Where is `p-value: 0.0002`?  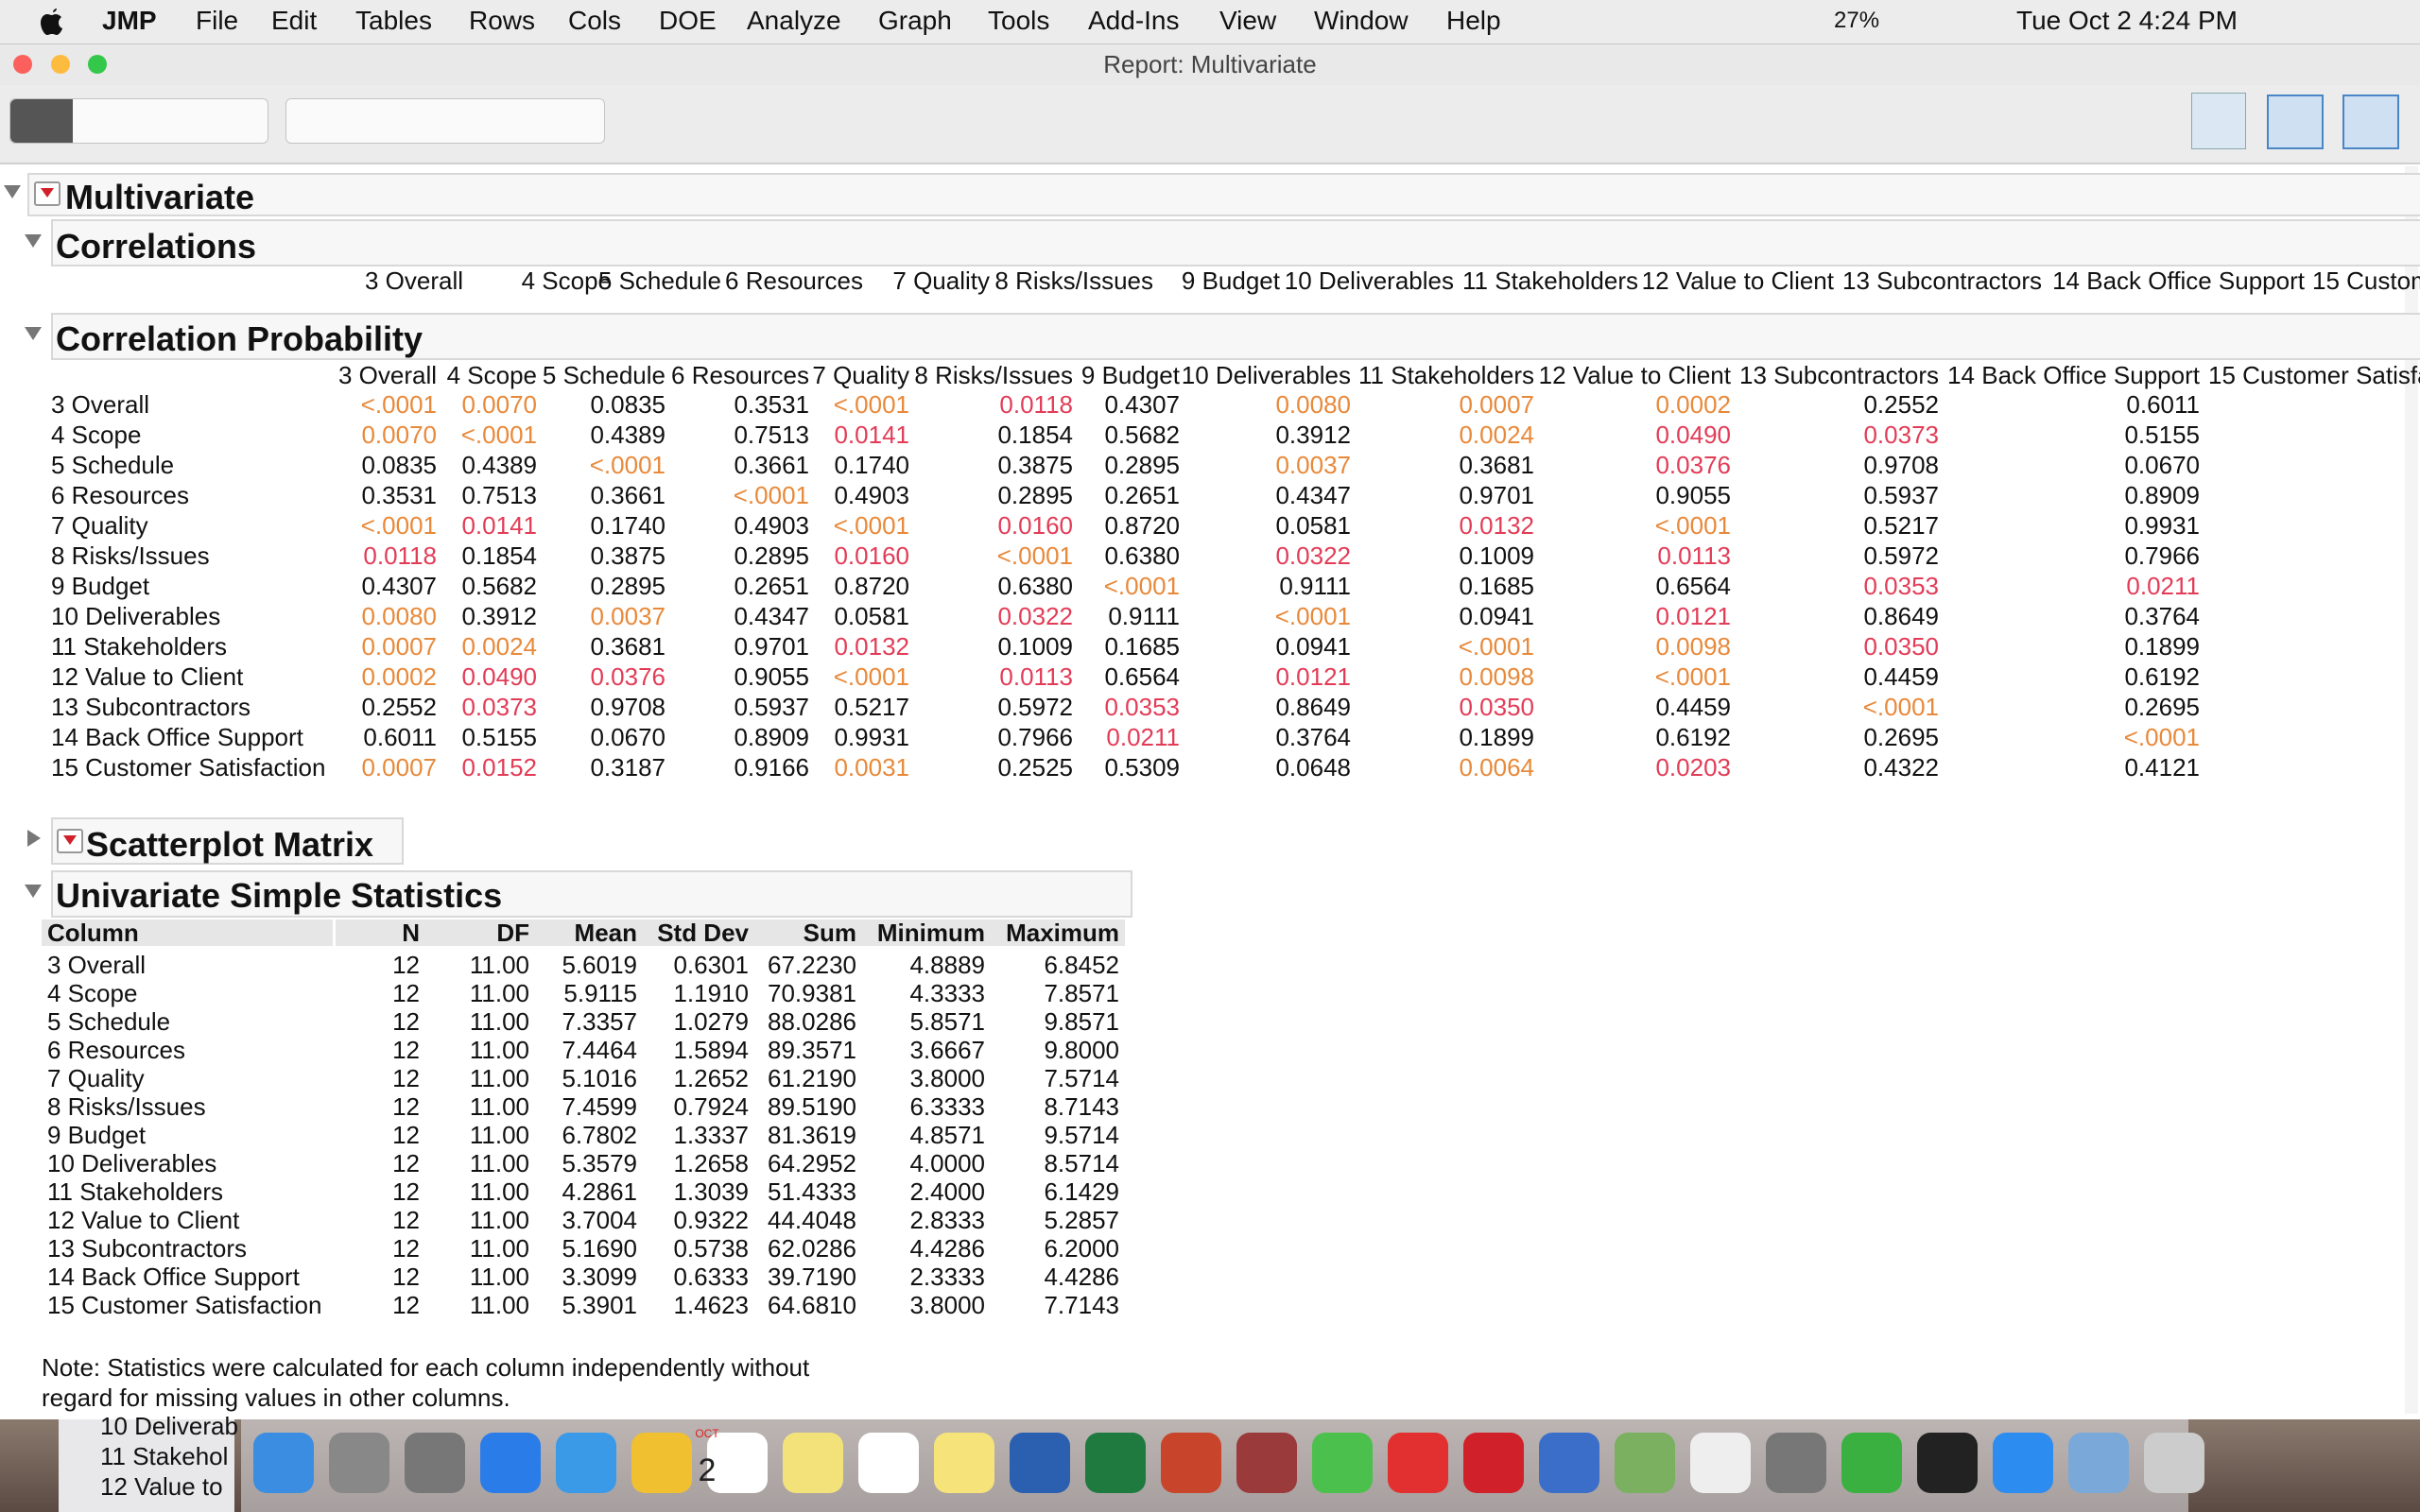 p-value: 0.0002 is located at coordinates (1693, 404).